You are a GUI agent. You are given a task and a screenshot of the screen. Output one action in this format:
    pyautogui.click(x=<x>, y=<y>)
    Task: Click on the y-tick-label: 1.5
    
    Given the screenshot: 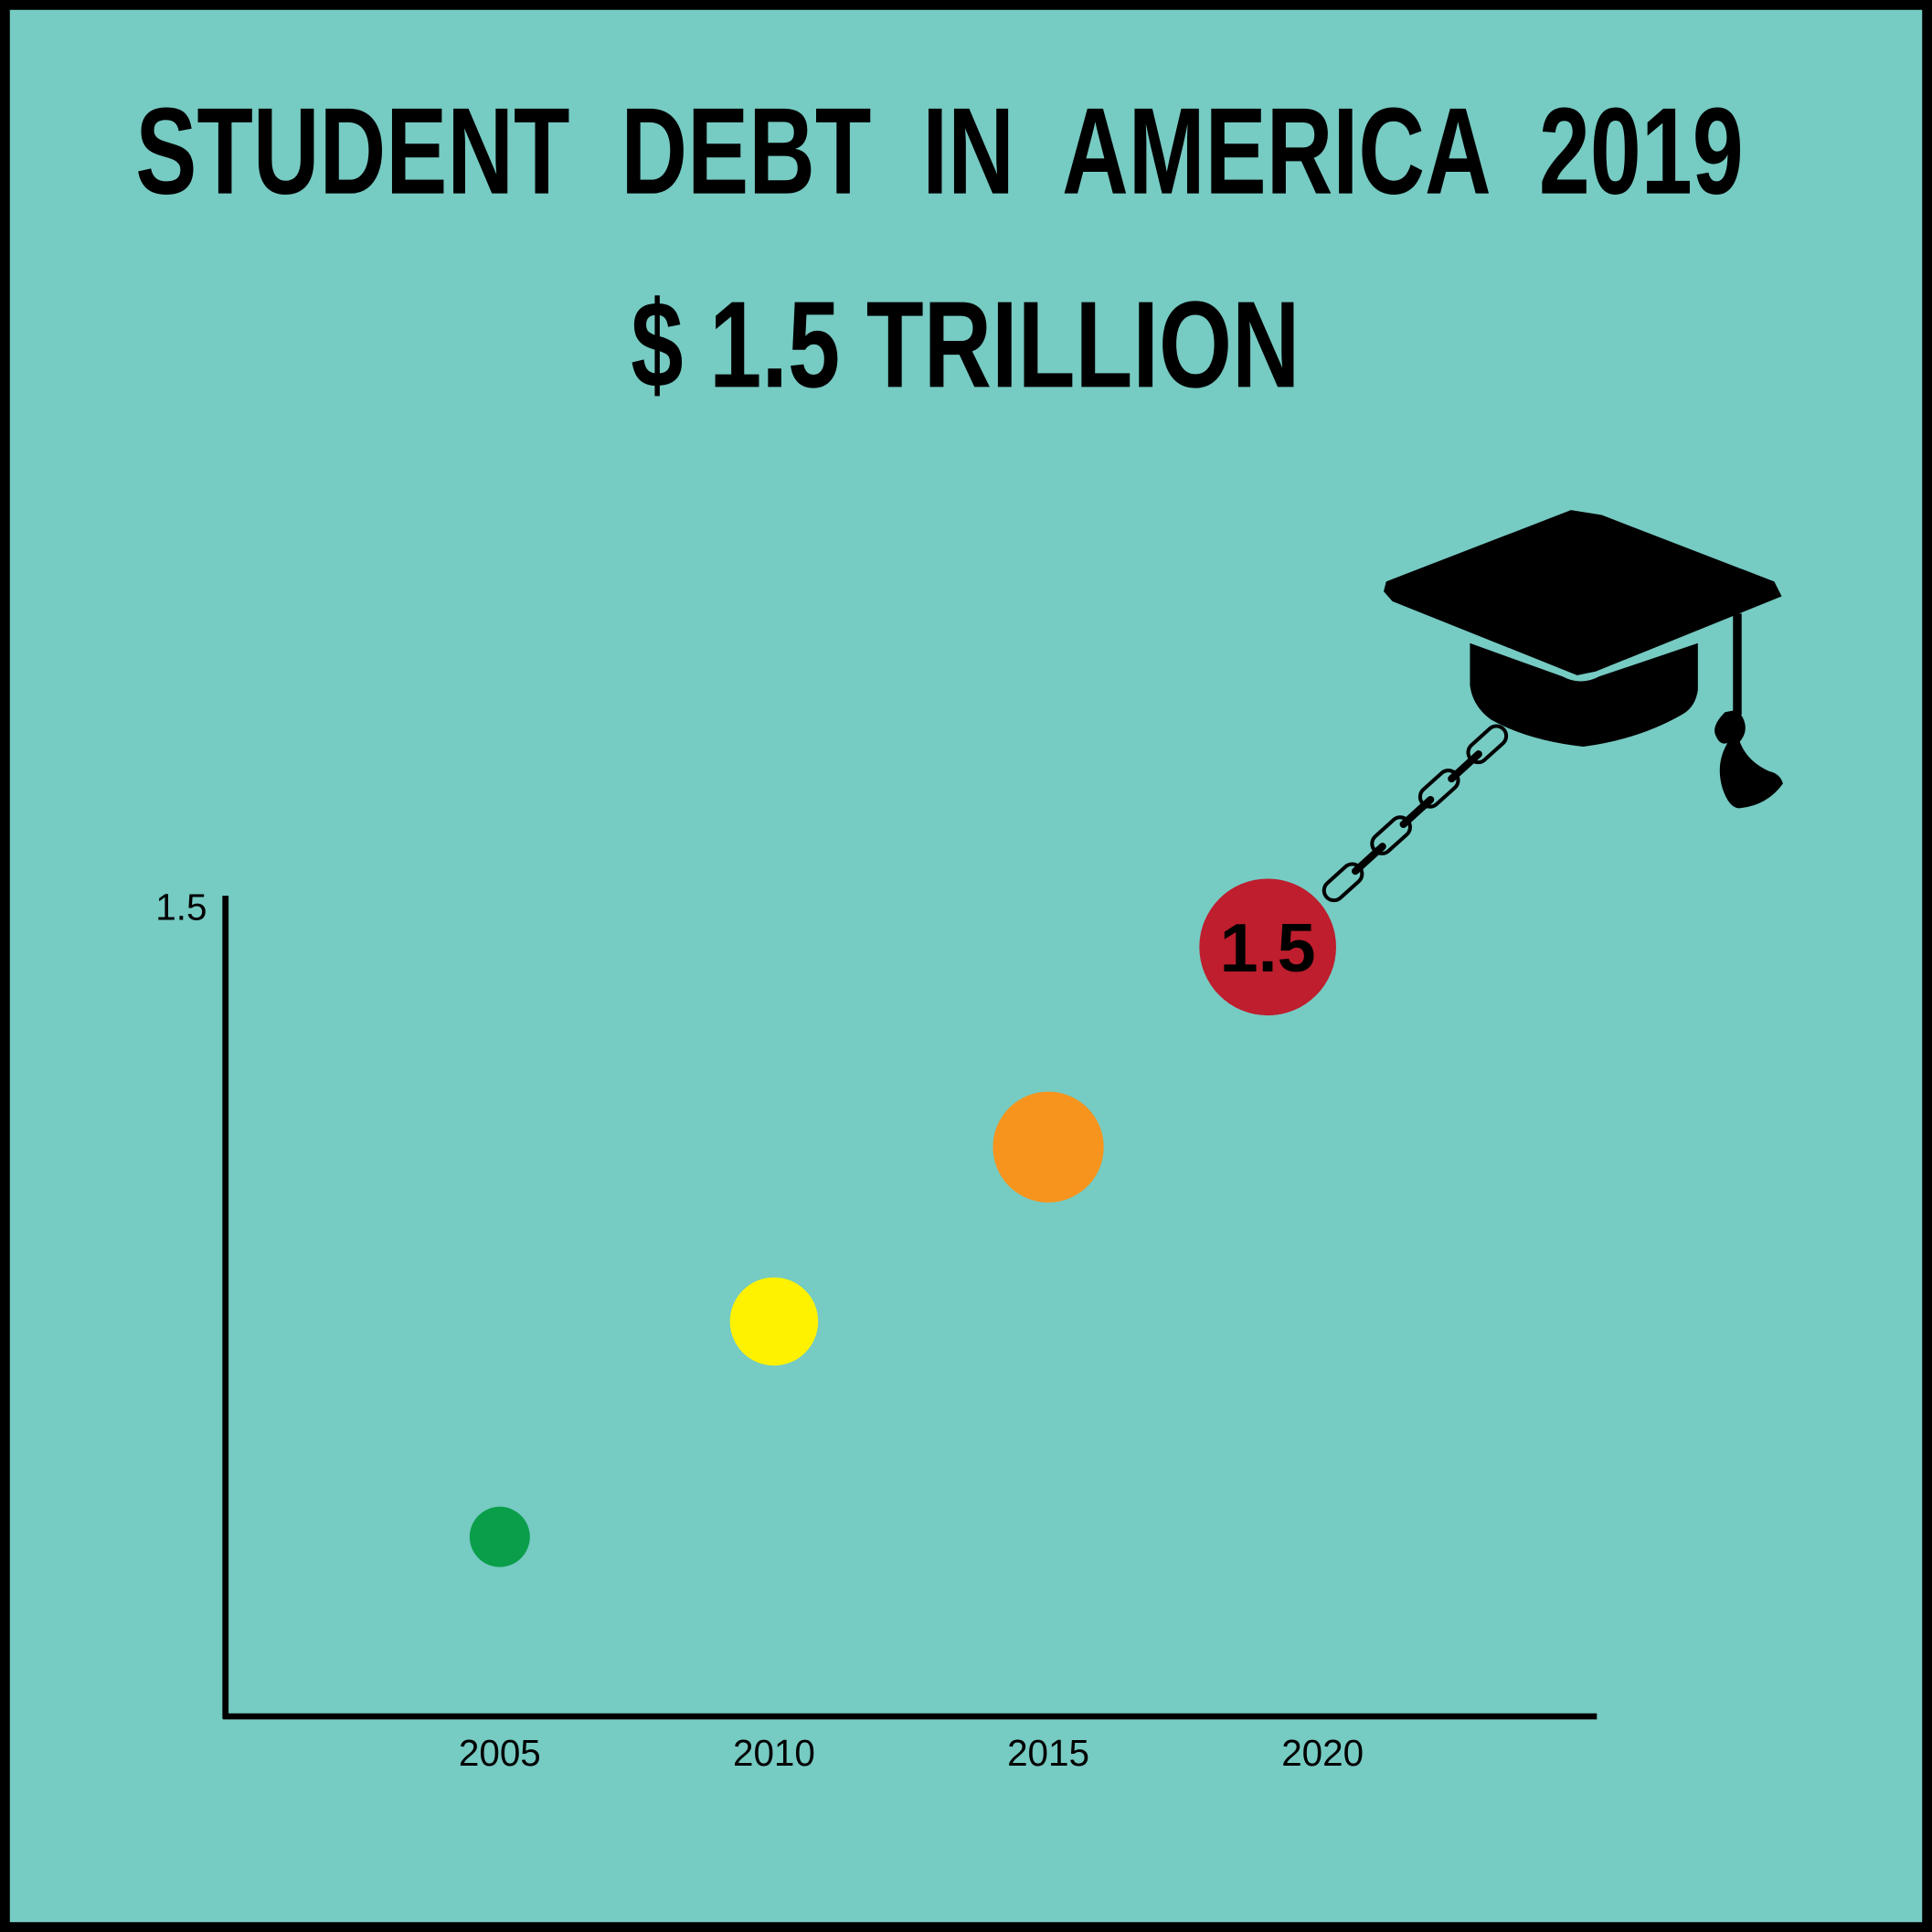 What is the action you would take?
    pyautogui.click(x=181, y=907)
    